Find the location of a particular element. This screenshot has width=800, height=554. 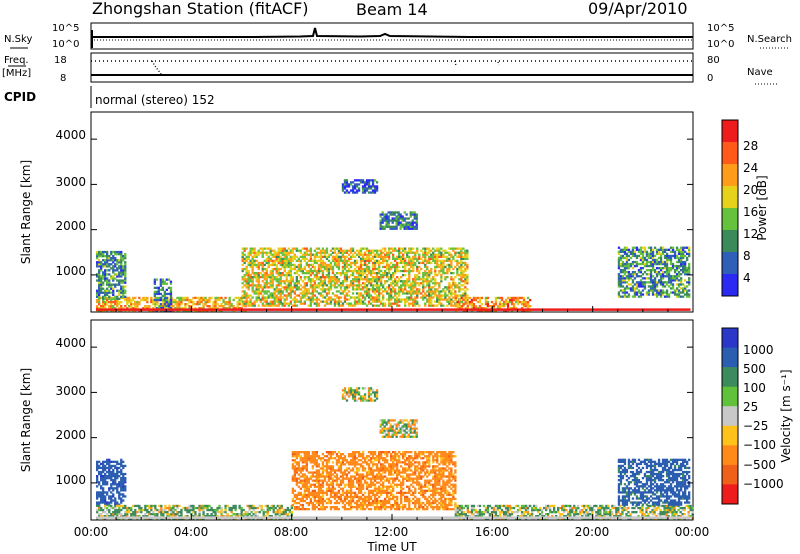

noise-tick-low: 10^0 is located at coordinates (65, 44).